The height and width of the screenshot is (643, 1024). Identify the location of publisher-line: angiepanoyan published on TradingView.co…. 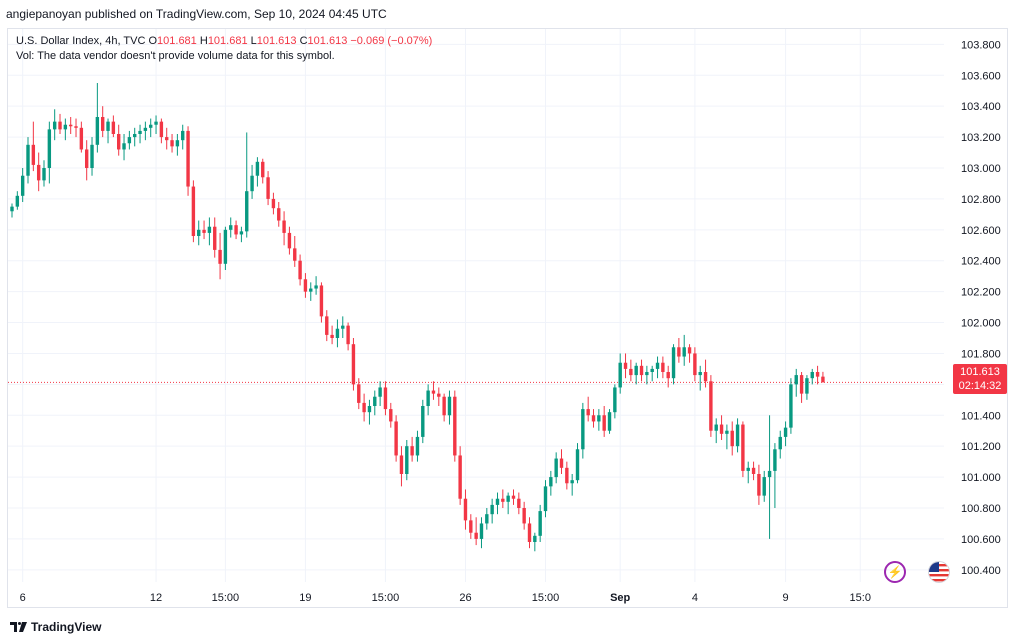
(196, 14).